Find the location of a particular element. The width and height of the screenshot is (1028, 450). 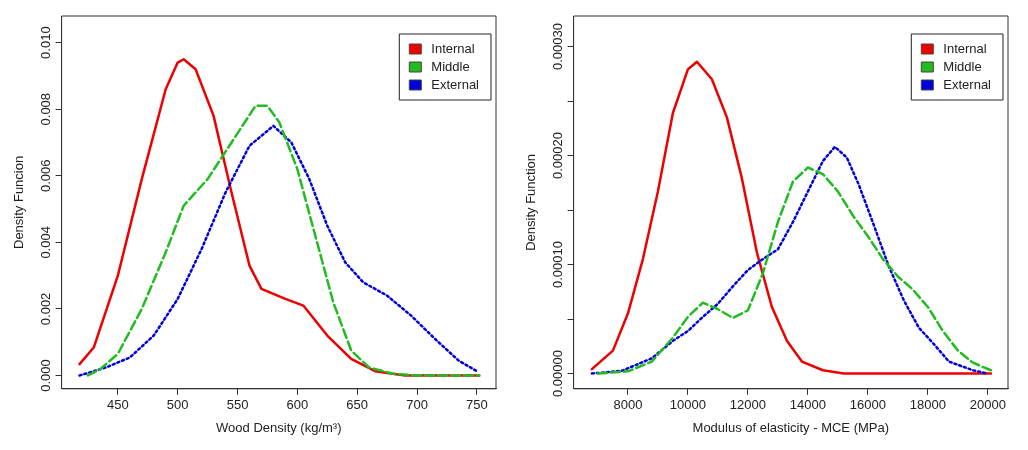

x-tick-label: 750 is located at coordinates (477, 405).